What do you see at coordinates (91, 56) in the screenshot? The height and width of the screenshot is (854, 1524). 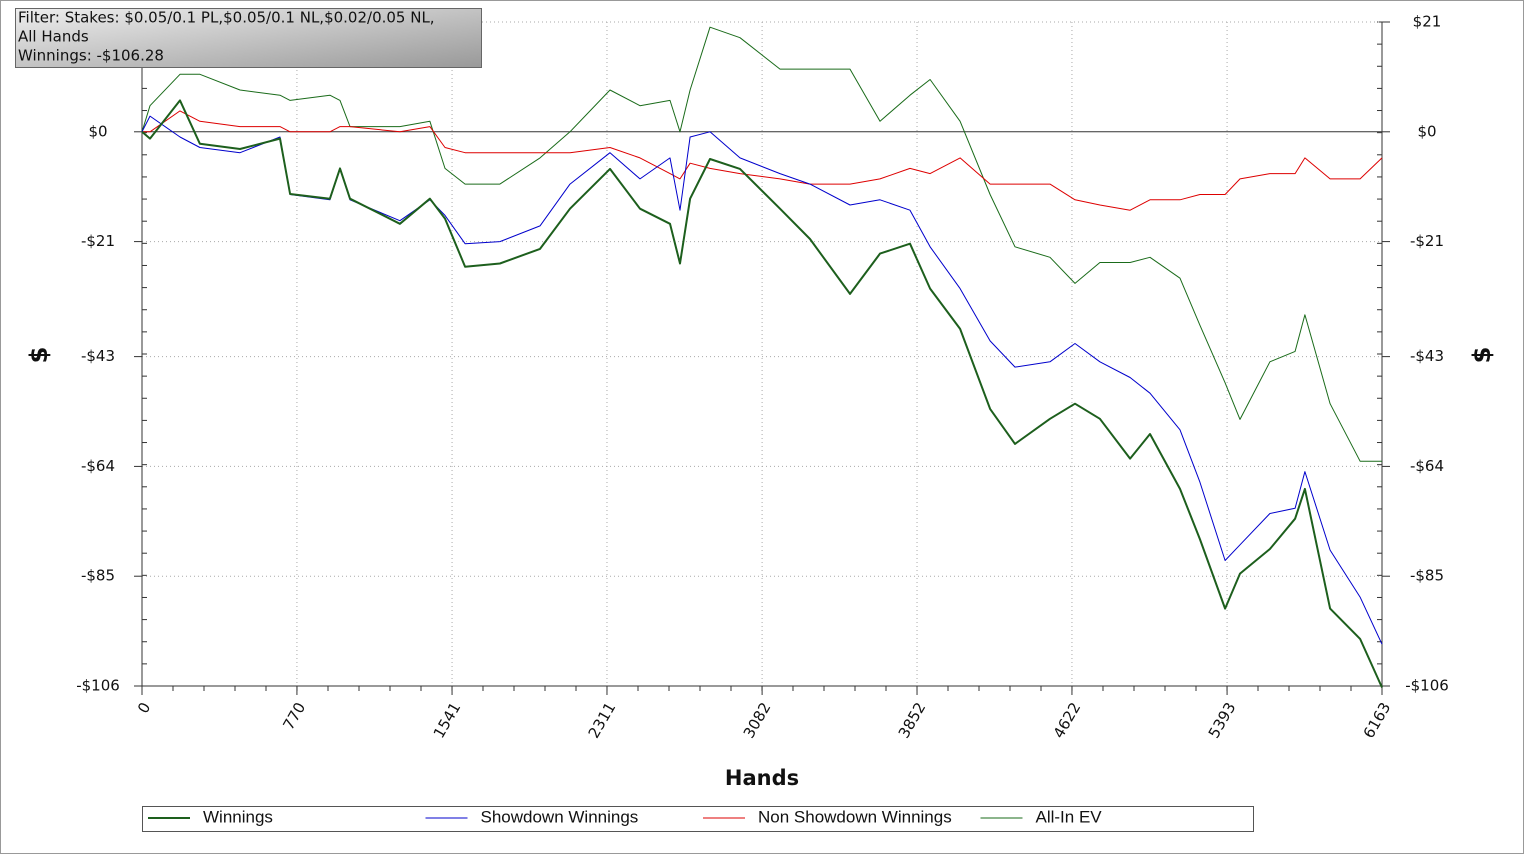 I see `annotation: Winnings: -$106.28` at bounding box center [91, 56].